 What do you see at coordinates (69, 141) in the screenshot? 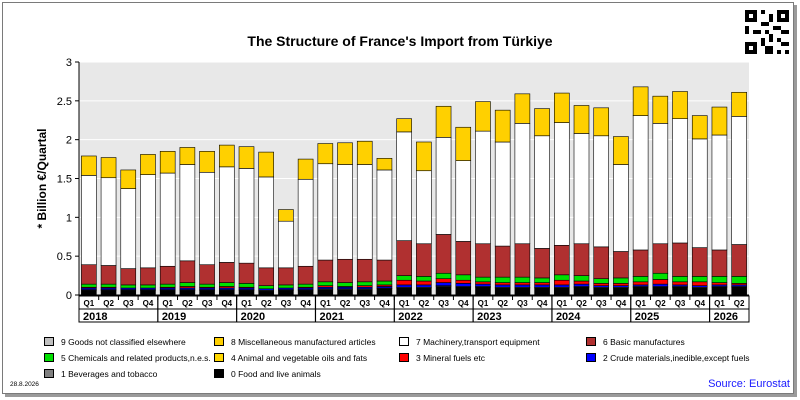
I see `y-tick-label: 2` at bounding box center [69, 141].